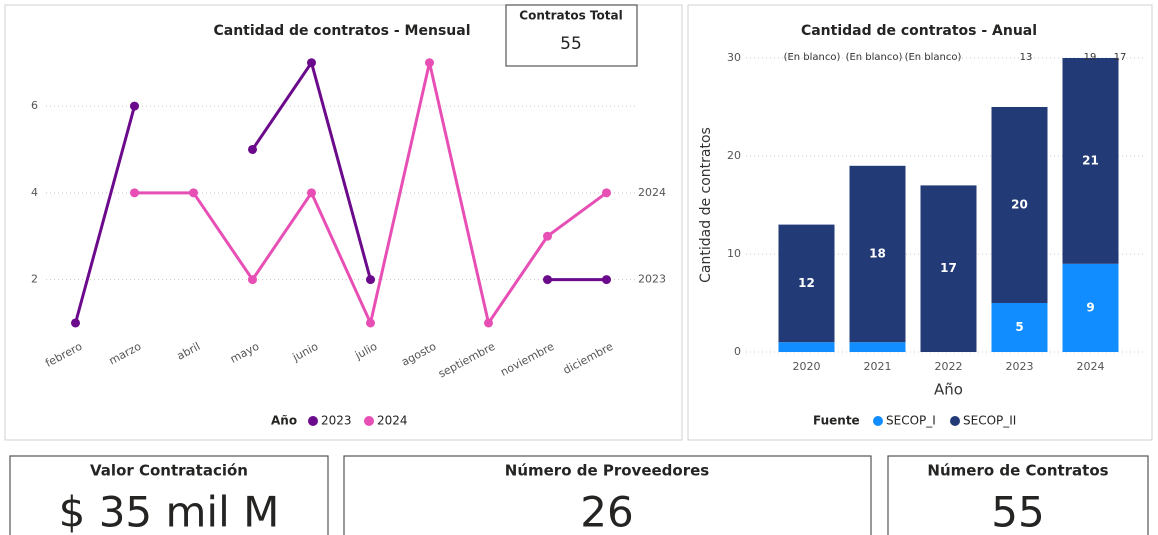 The image size is (1158, 535). What do you see at coordinates (606, 511) in the screenshot?
I see `card-value: 26` at bounding box center [606, 511].